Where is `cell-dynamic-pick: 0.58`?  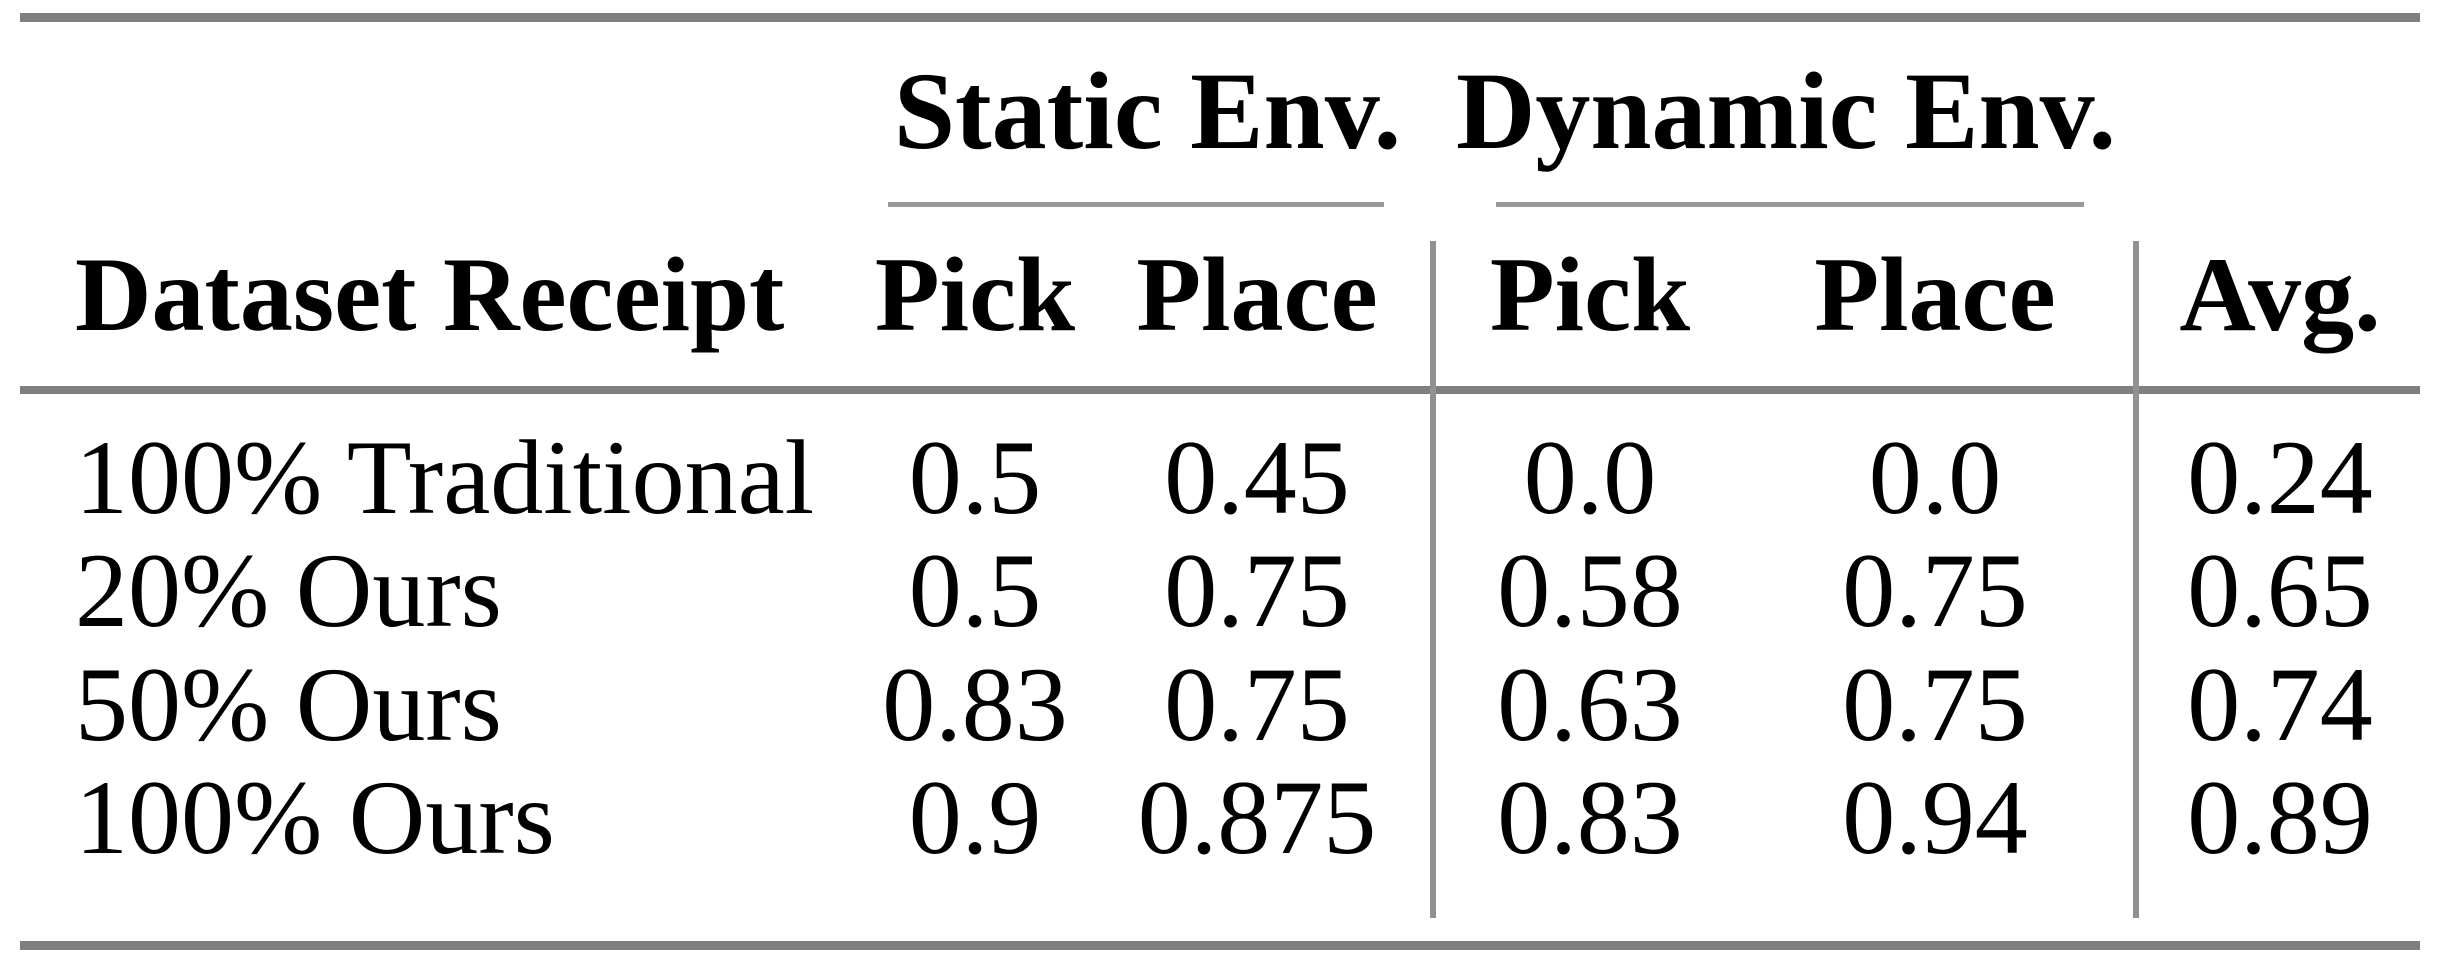
cell-dynamic-pick: 0.58 is located at coordinates (1590, 590).